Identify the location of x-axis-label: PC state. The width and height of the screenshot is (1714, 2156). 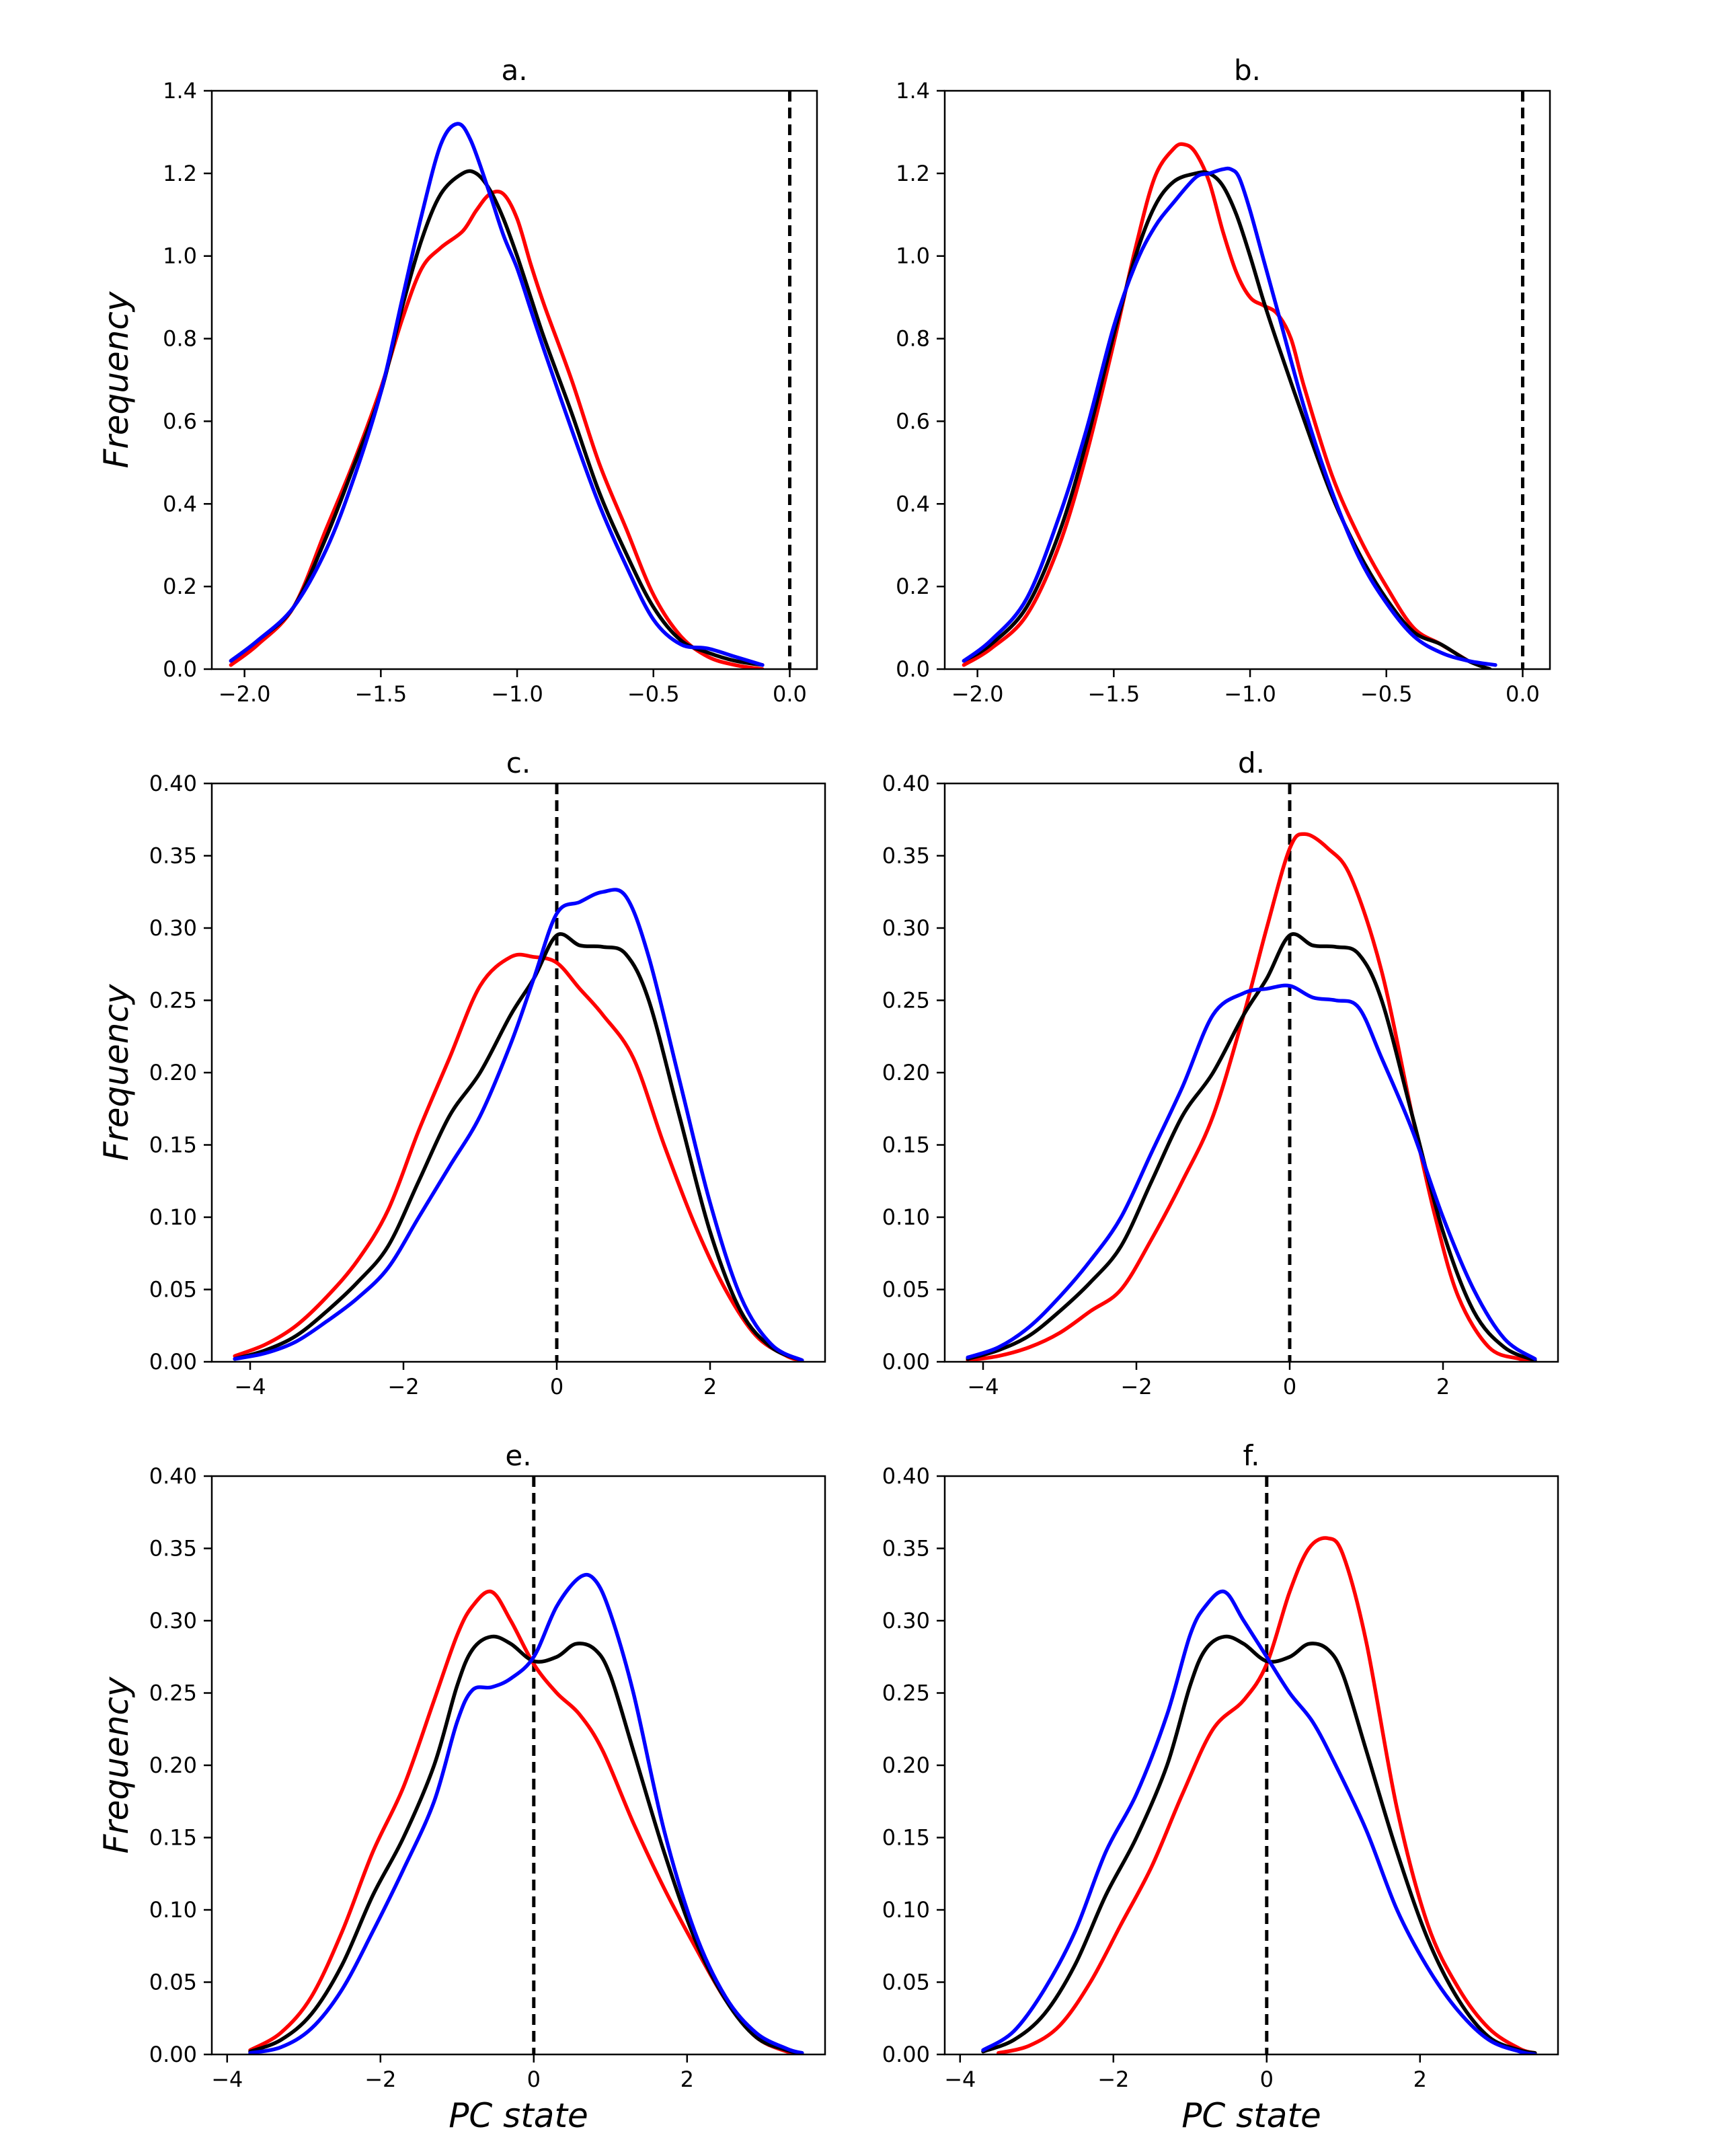
(1251, 2116).